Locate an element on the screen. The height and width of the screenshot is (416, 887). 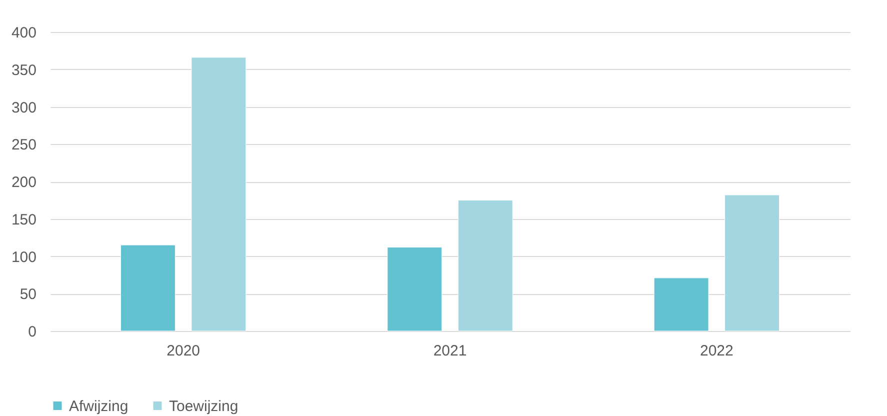
x-tick-label: 2021 is located at coordinates (450, 351).